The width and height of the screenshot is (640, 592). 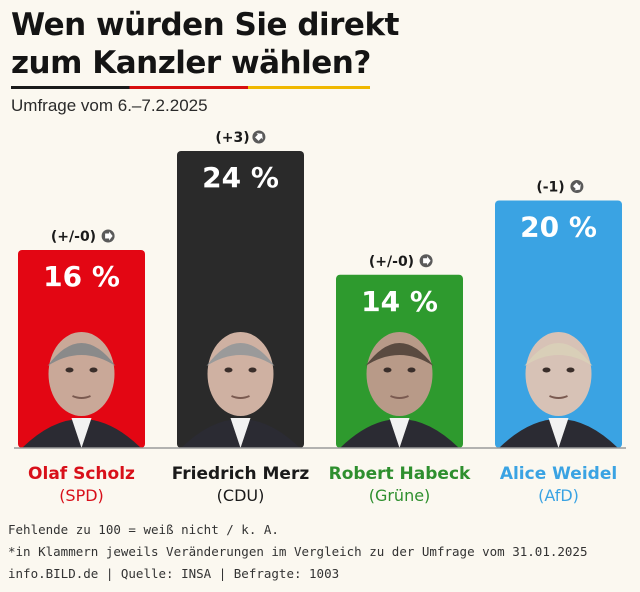 What do you see at coordinates (232, 138) in the screenshot?
I see `change-label: (+3)` at bounding box center [232, 138].